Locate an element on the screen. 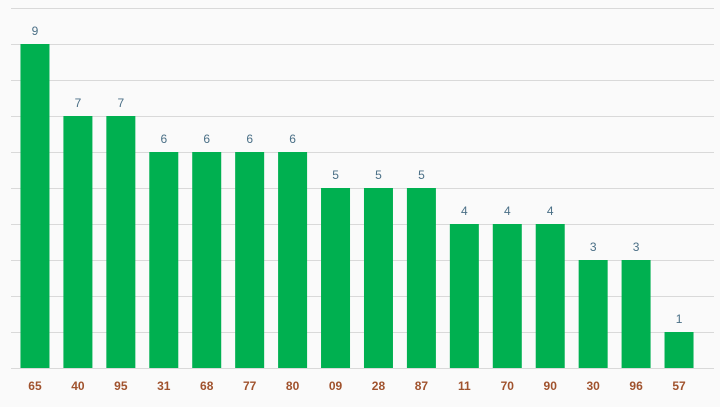 This screenshot has height=407, width=720. bar-value-label: 9 is located at coordinates (35, 31).